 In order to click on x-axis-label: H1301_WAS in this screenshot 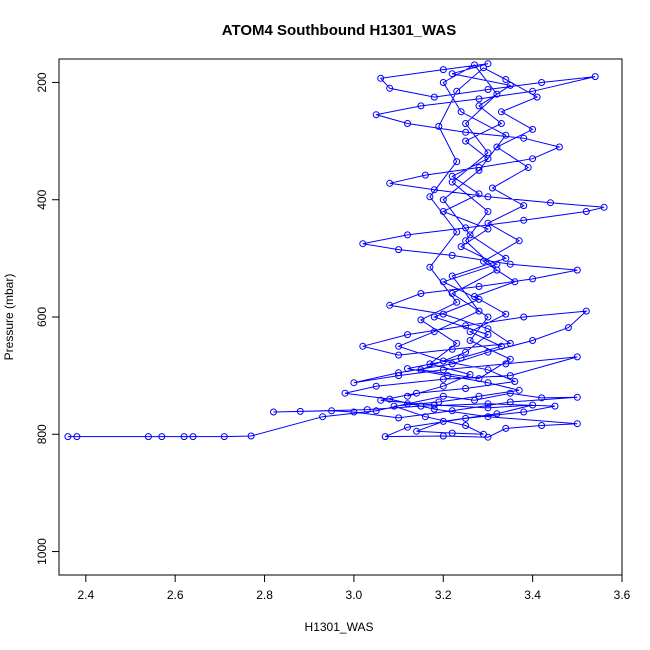, I will do `click(339, 627)`.